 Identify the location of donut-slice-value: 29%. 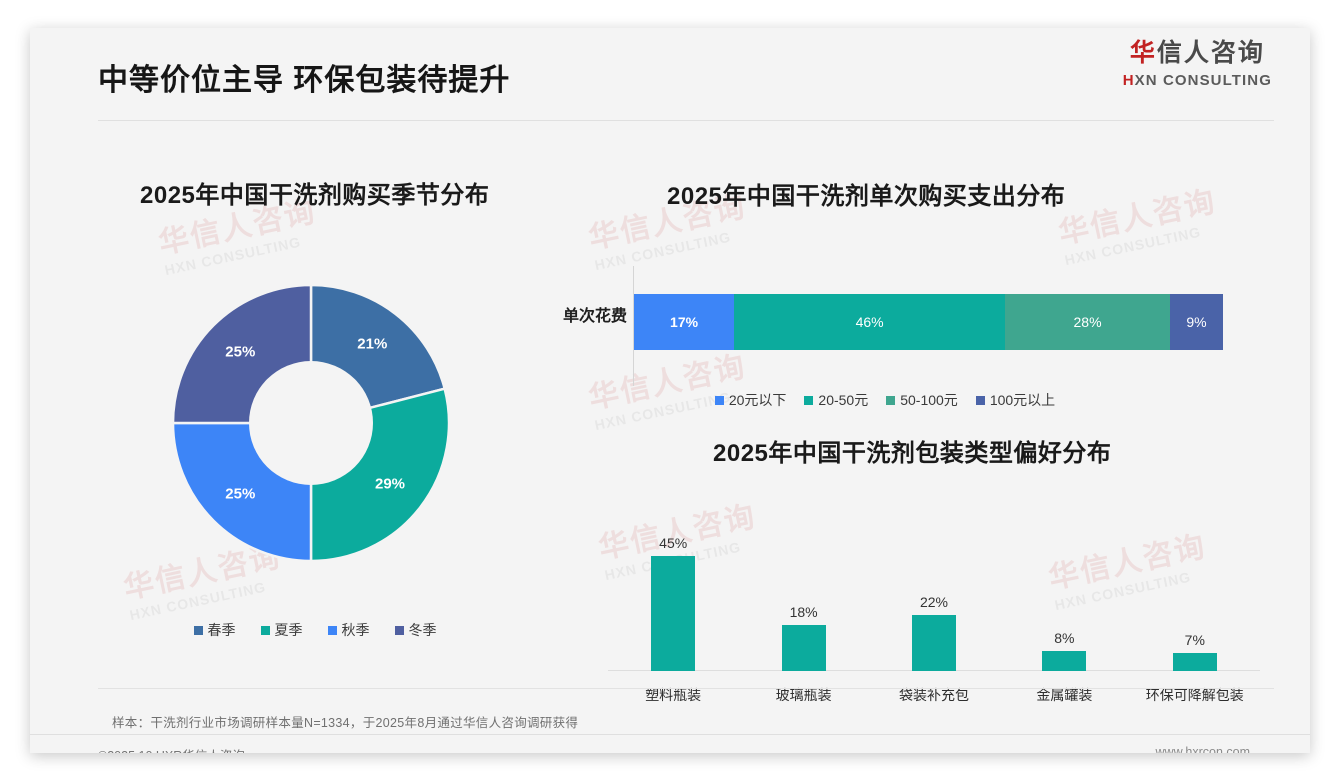
(390, 484).